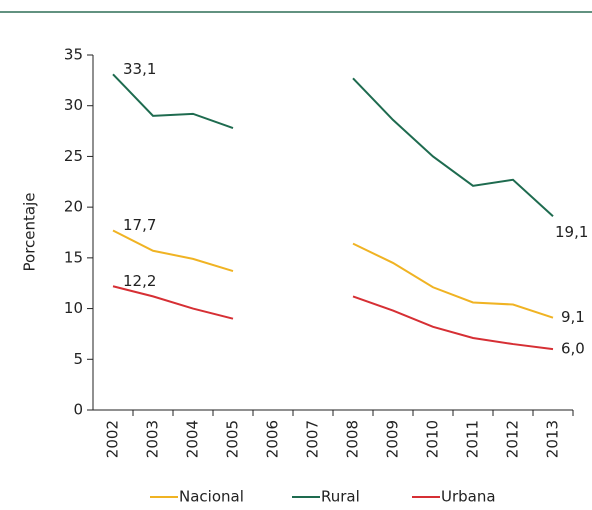  I want to click on x-tick-label: 2011, so click(473, 439).